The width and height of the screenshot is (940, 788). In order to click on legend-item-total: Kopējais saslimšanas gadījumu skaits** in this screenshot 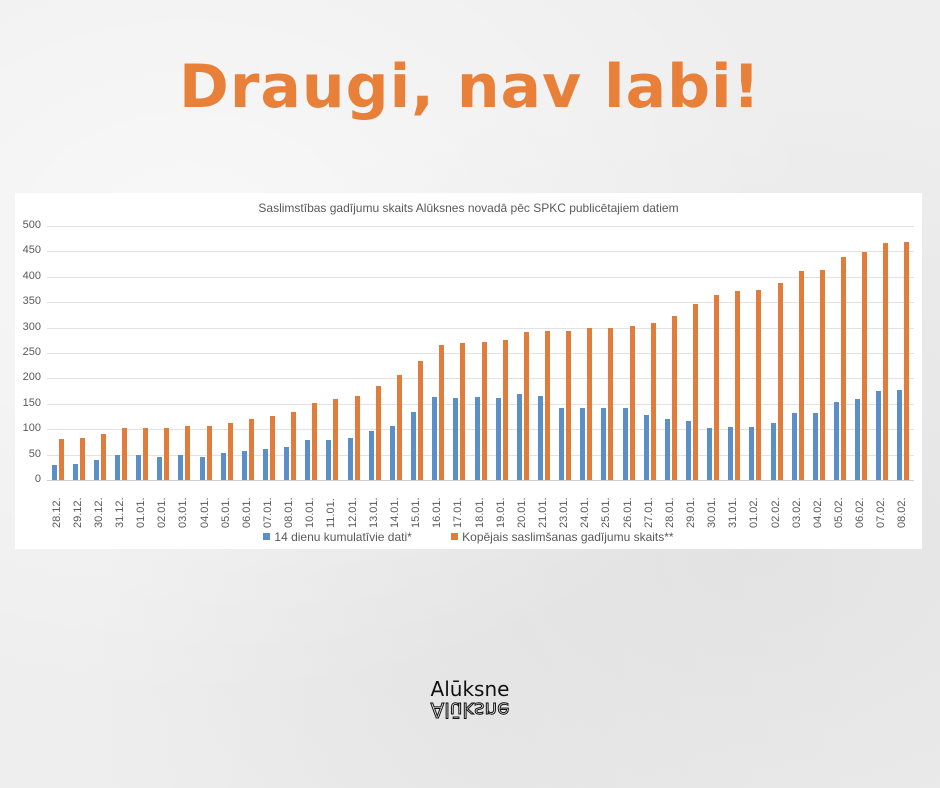, I will do `click(562, 537)`.